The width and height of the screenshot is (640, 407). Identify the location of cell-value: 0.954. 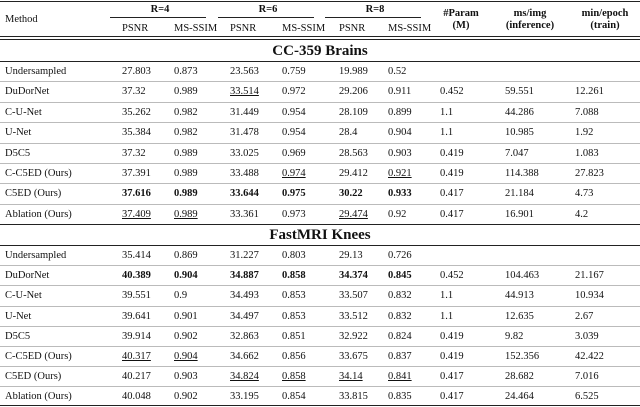
(294, 133).